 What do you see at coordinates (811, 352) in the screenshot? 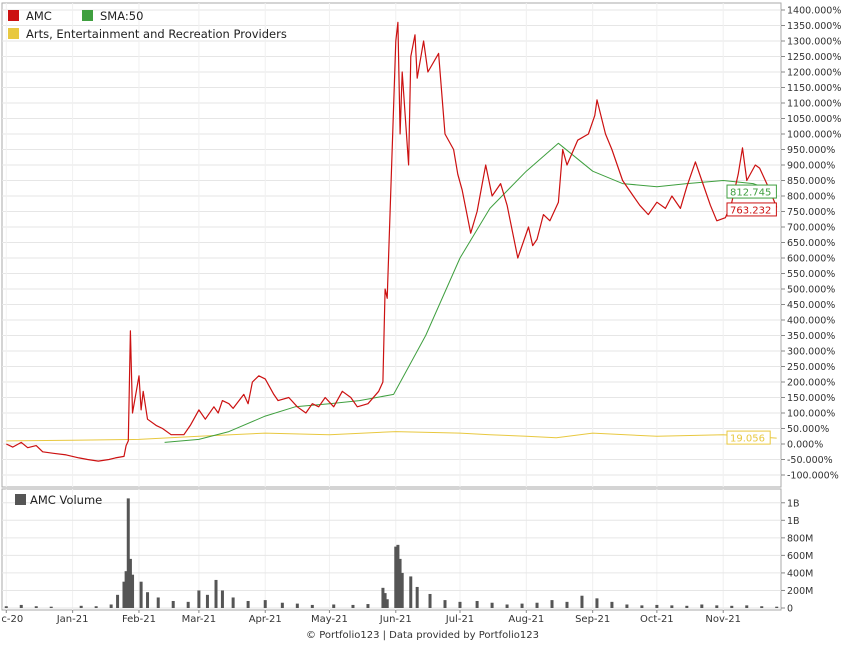
I see `price-tick-label: 300.000%` at bounding box center [811, 352].